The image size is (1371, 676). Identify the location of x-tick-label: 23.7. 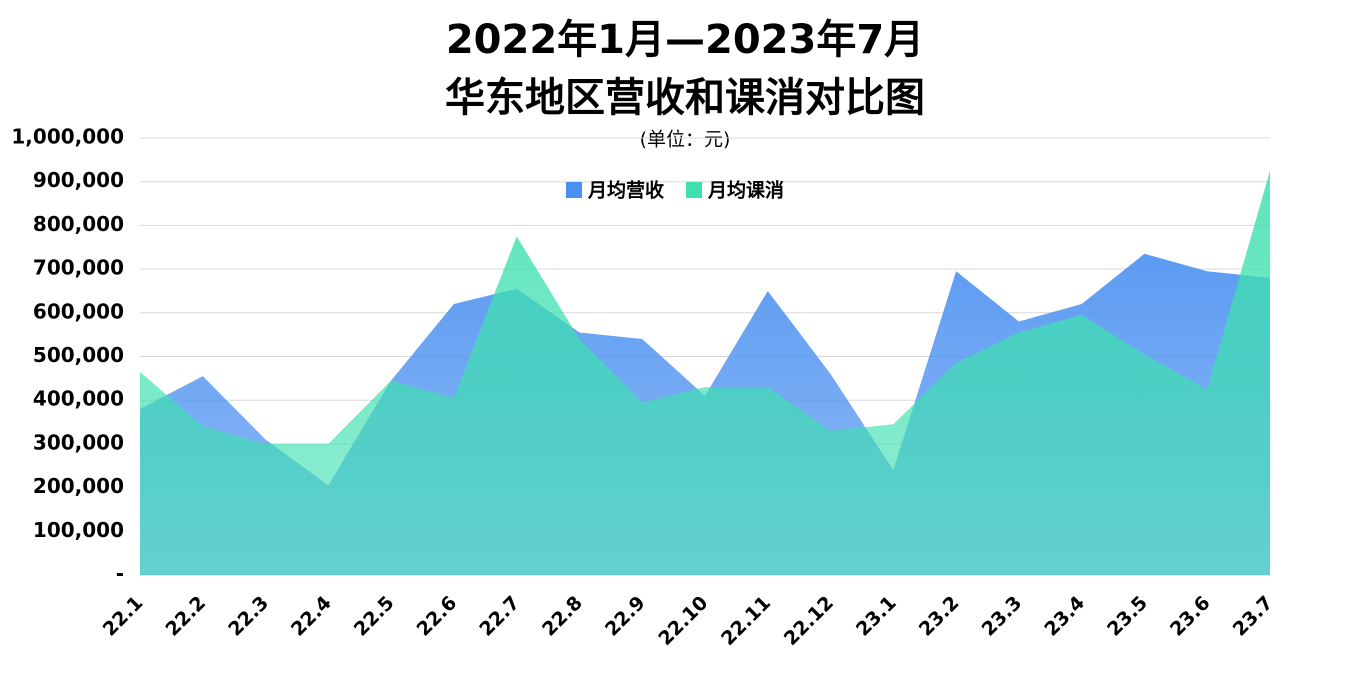
(1253, 616).